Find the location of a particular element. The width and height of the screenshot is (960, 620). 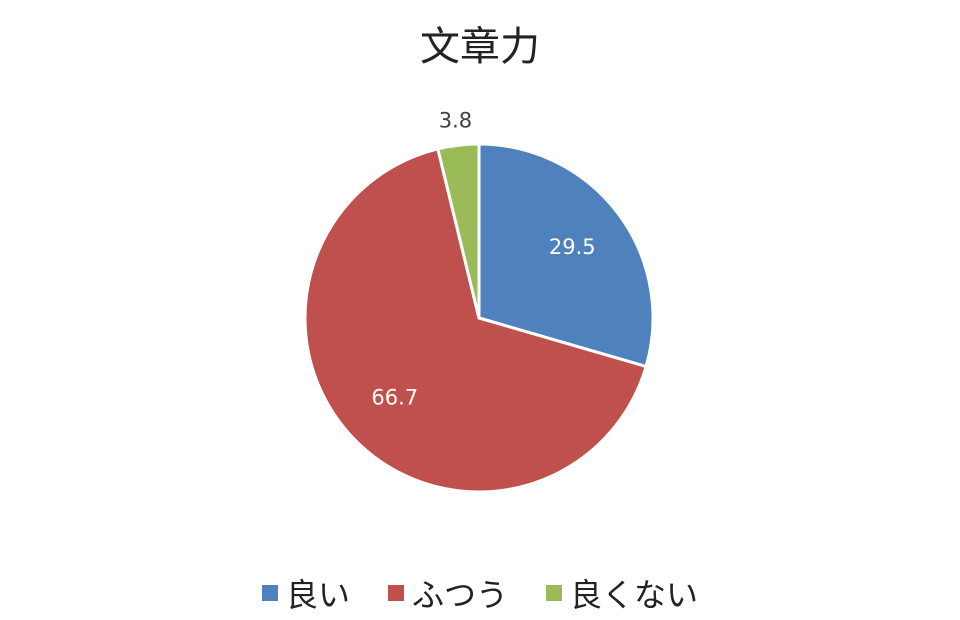

pie-slice-not-good is located at coordinates (458, 230).